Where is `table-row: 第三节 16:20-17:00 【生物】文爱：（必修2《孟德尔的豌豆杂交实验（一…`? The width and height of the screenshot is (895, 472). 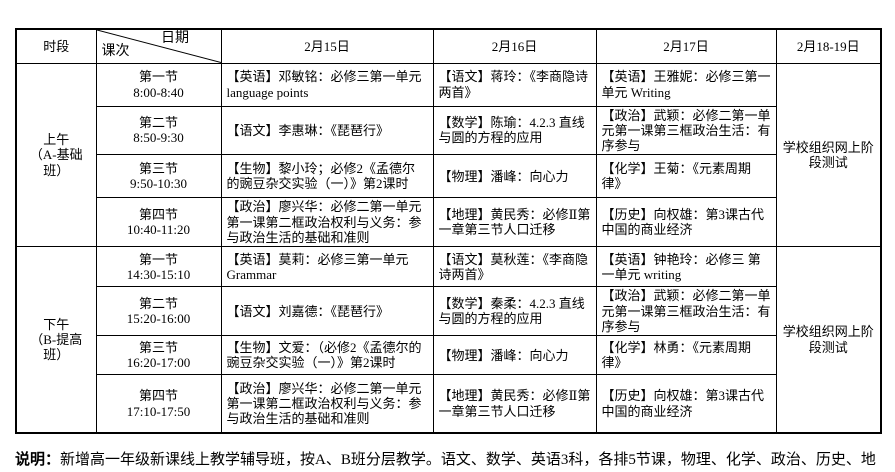
table-row: 第三节 16:20-17:00 【生物】文爱：（必修2《孟德尔的豌豆杂交实验（一… is located at coordinates (448, 355).